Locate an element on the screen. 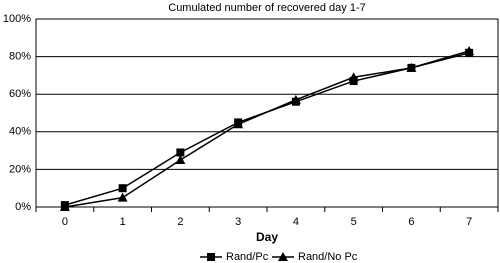  x-tick-label: 0 is located at coordinates (65, 222).